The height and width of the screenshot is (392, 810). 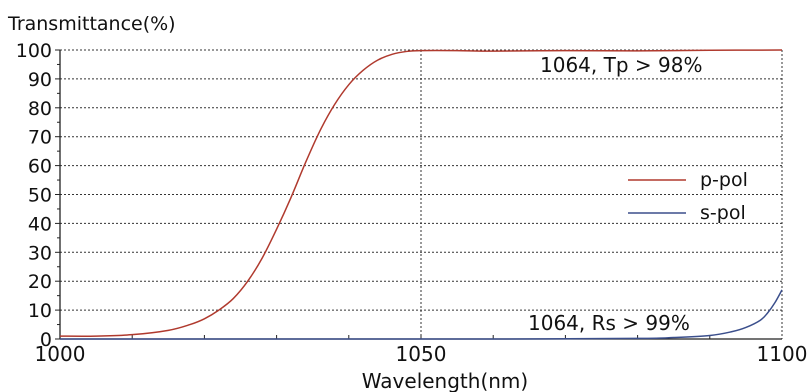 What do you see at coordinates (421, 314) in the screenshot?
I see `series-line-s-pol` at bounding box center [421, 314].